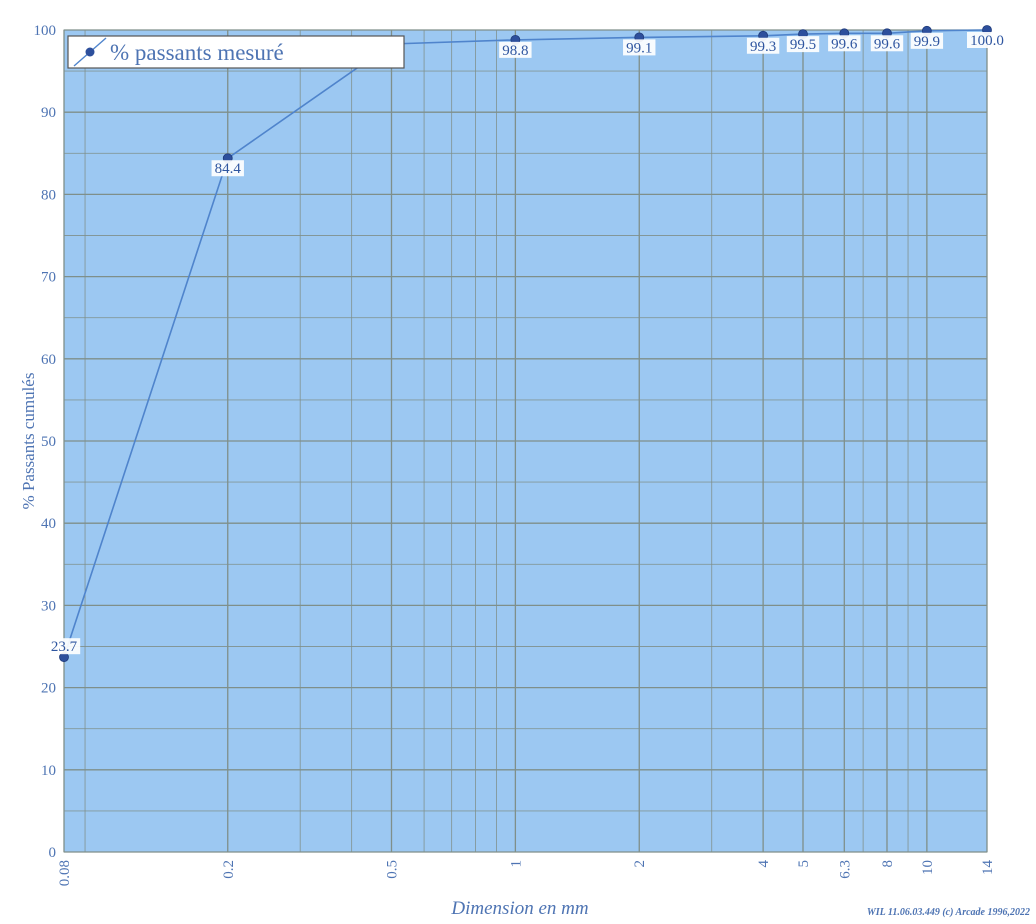  I want to click on y-tick-label: 10, so click(48, 771).